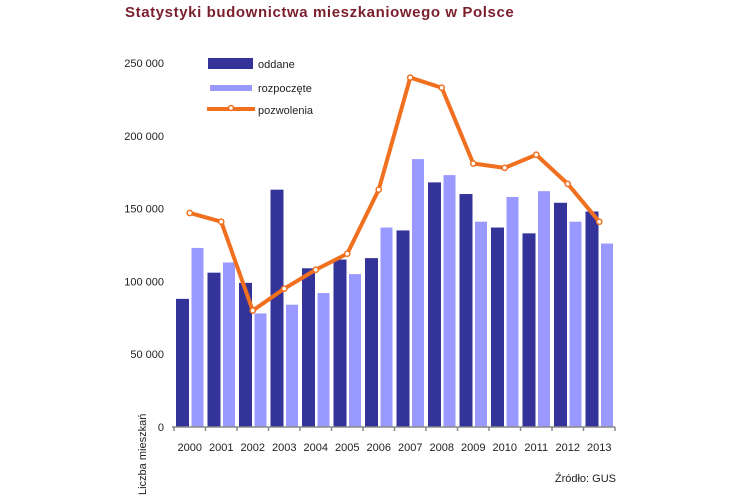  I want to click on y-axis-ticks: 0 50 000 100 000 150 000 200 000 250 000, so click(144, 246).